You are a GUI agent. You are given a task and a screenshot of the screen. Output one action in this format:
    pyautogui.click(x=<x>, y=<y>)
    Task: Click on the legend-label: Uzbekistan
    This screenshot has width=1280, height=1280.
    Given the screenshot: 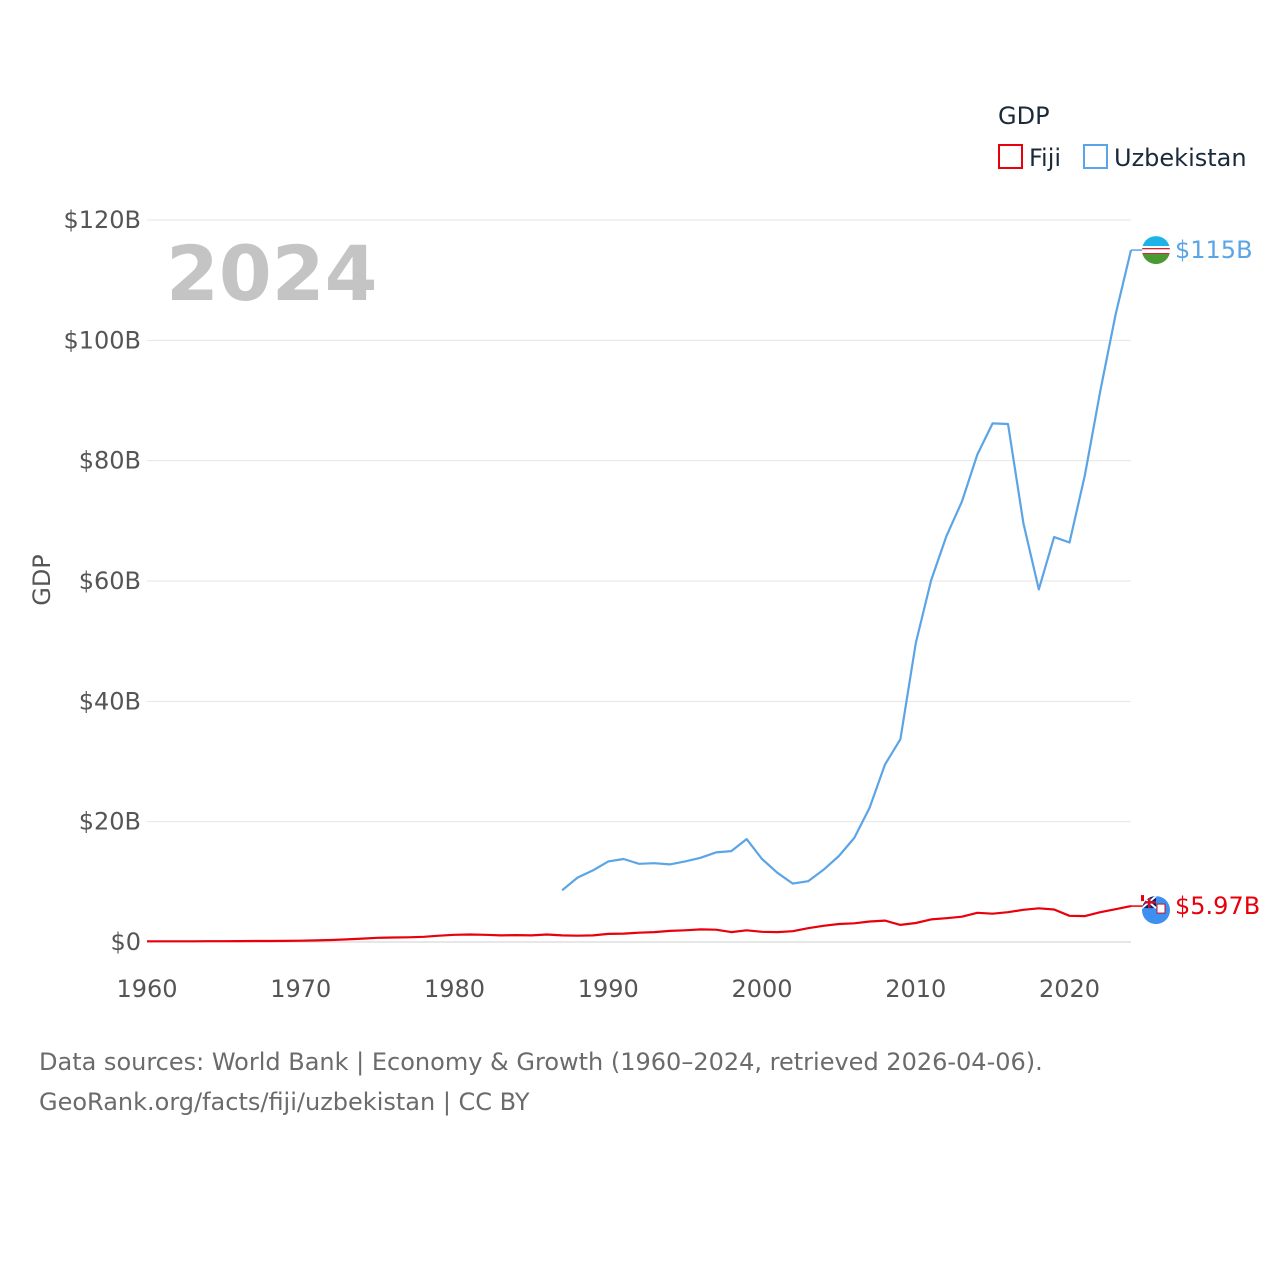 What is the action you would take?
    pyautogui.click(x=1180, y=158)
    